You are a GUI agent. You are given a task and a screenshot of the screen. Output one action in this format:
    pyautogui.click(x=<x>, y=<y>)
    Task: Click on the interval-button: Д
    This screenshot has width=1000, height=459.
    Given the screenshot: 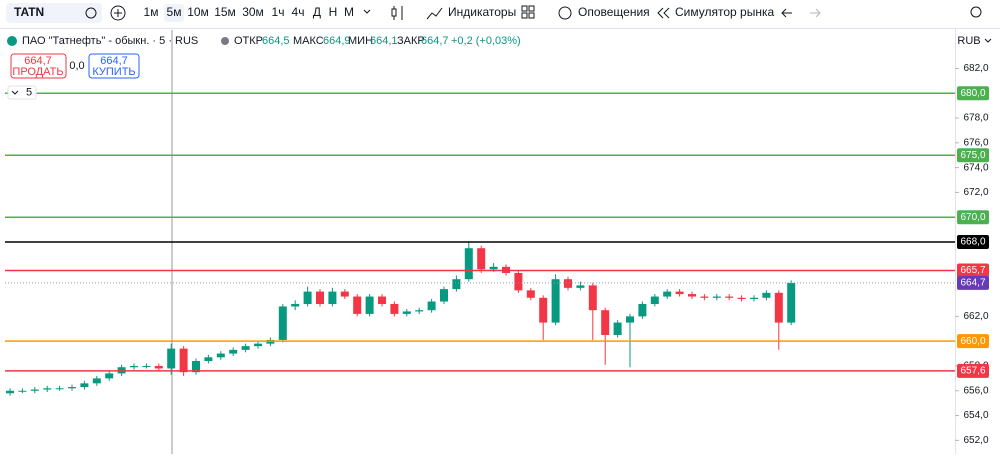 What is the action you would take?
    pyautogui.click(x=317, y=12)
    